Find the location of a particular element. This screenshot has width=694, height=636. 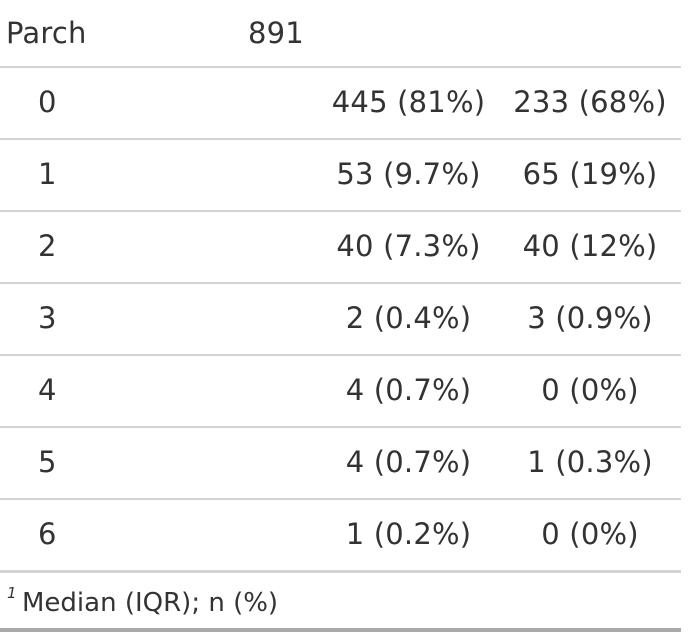

table-row: 1 53 (9.7%) 65 (19%) is located at coordinates (340, 175).